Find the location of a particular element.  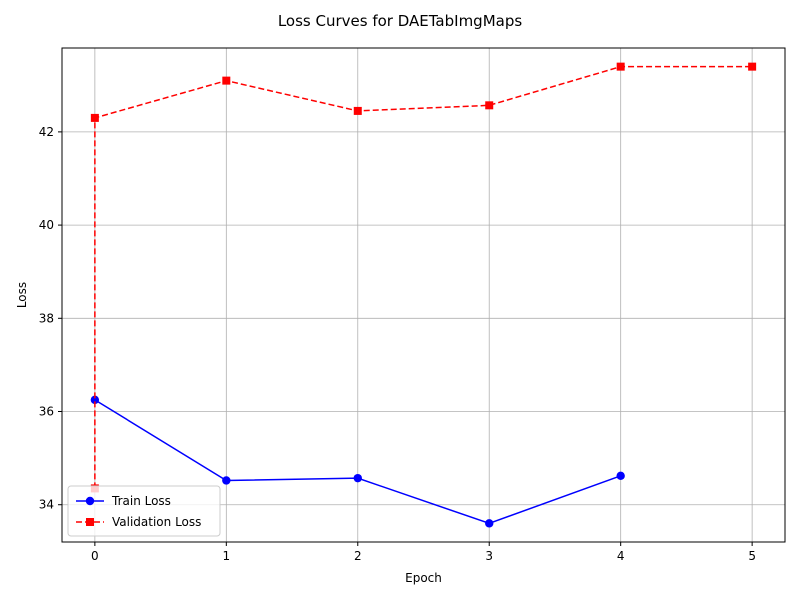

x-tick-label: 2 is located at coordinates (358, 556).